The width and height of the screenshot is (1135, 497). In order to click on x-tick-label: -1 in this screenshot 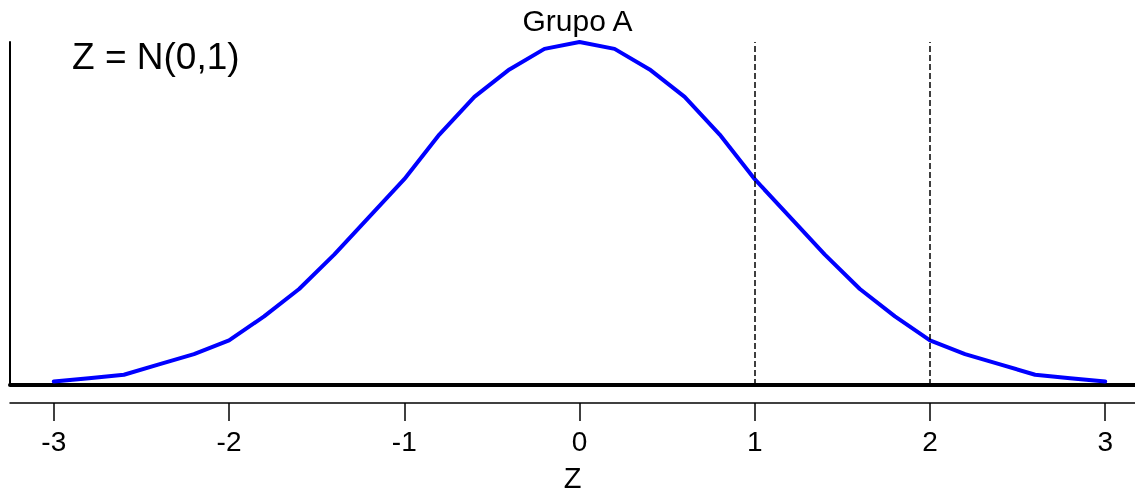, I will do `click(404, 441)`.